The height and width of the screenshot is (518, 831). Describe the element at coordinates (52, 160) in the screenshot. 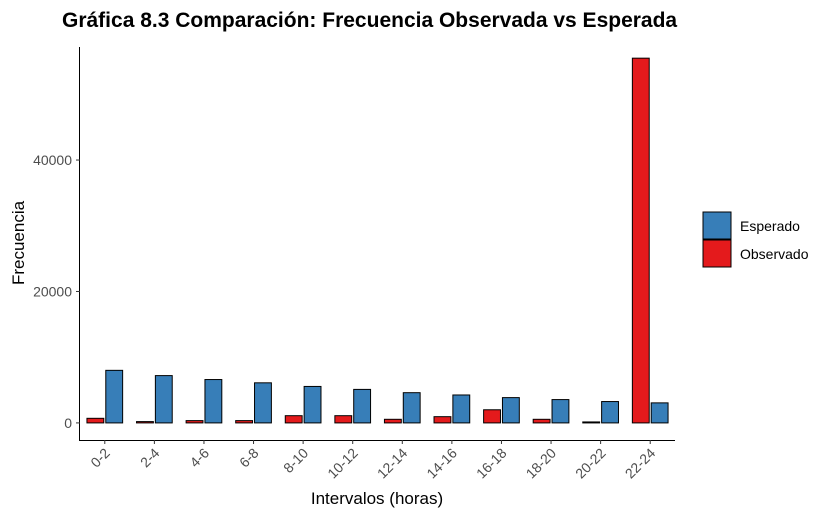

I see `y-tick-label: 40000` at that location.